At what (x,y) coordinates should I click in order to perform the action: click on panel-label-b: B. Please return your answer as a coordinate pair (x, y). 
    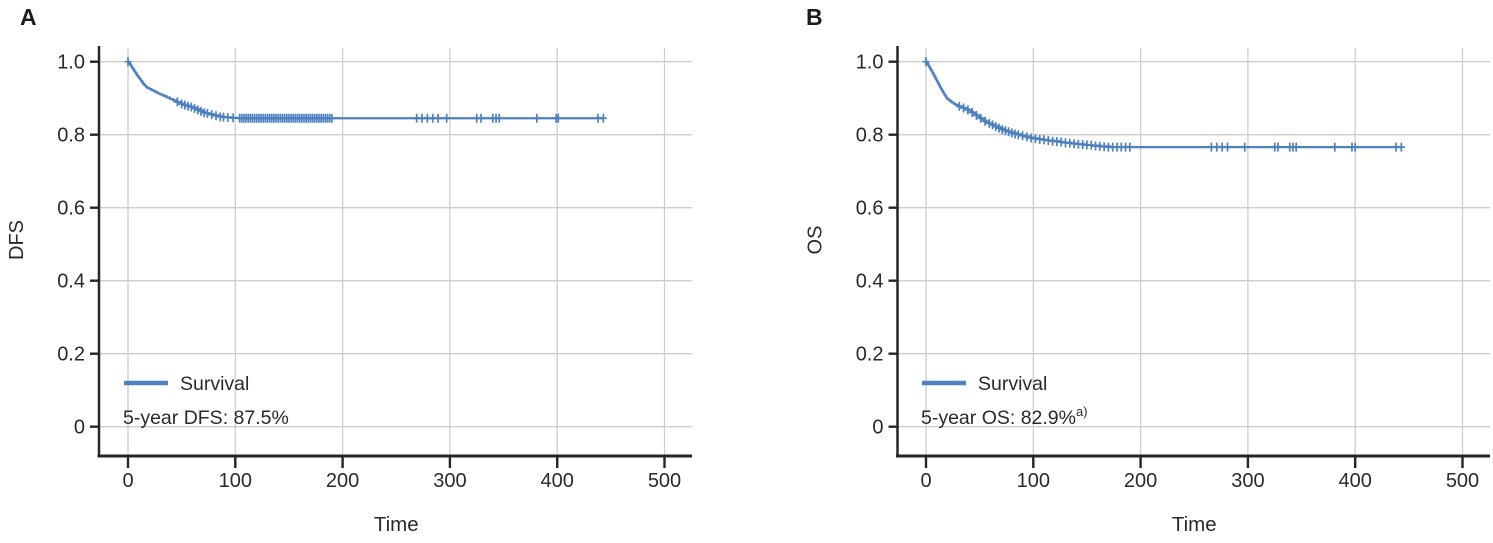
    Looking at the image, I should click on (815, 17).